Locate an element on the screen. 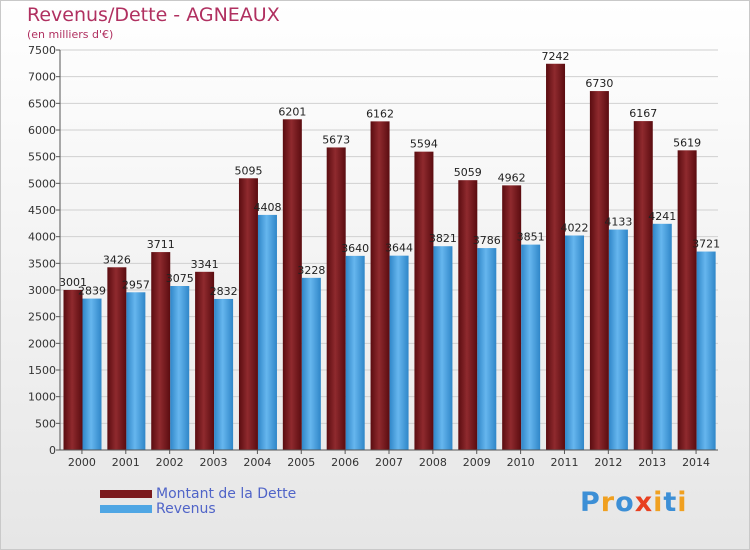 This screenshot has width=750, height=550. legend-swatch-revenus is located at coordinates (126, 508).